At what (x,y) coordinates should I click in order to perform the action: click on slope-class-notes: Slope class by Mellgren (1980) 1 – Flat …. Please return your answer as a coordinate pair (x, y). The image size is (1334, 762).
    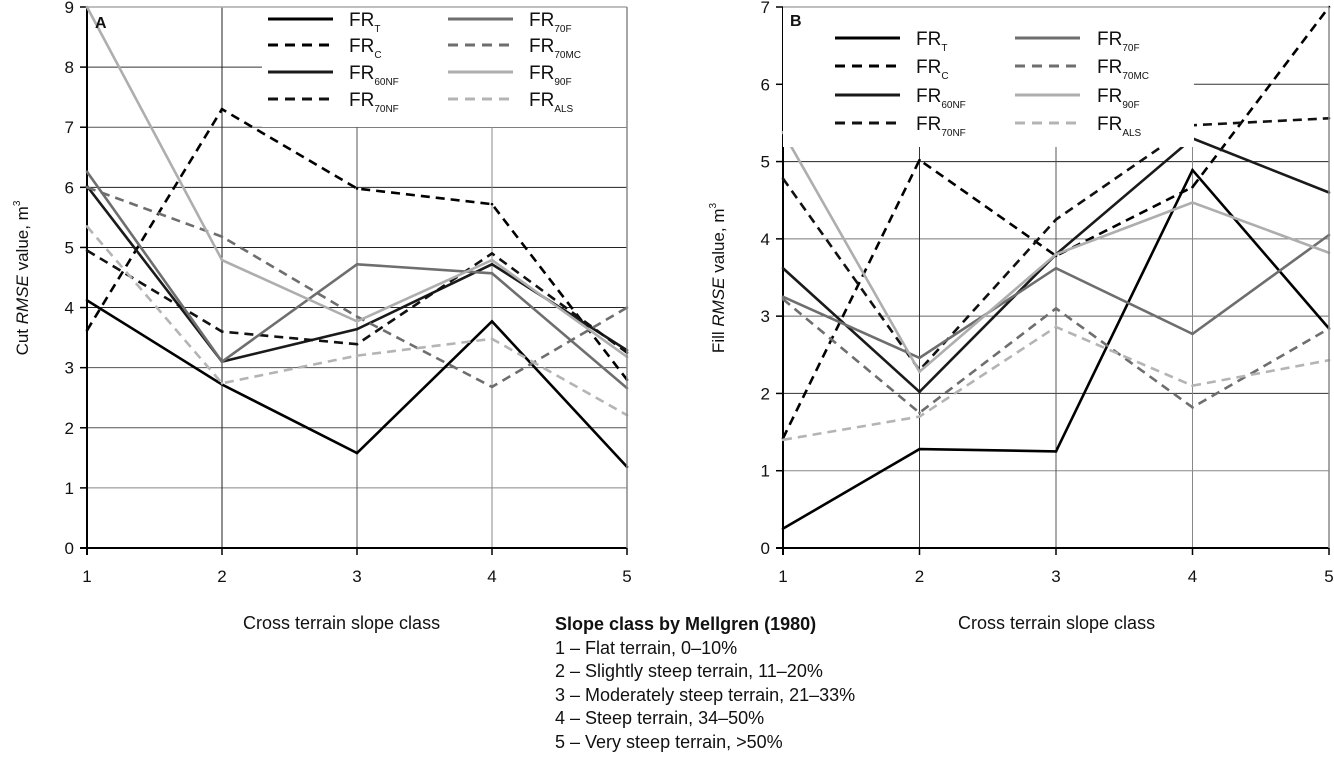
    Looking at the image, I should click on (705, 683).